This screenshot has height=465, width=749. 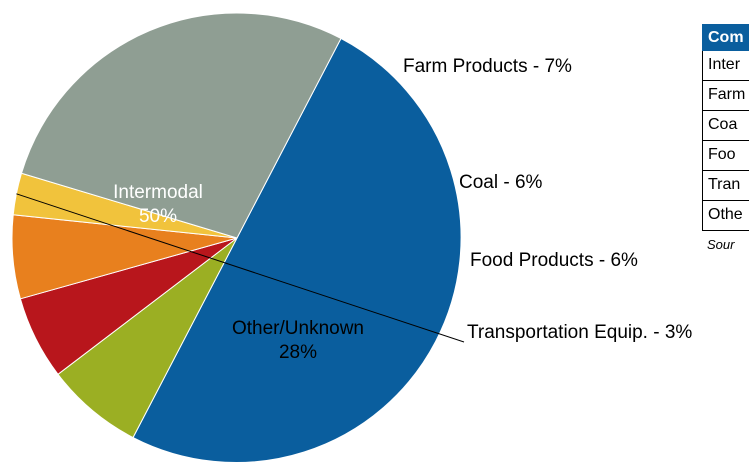 I want to click on commodity-table: Com Inter Farm Coa Foo Tran Othe Sour, so click(x=725, y=138).